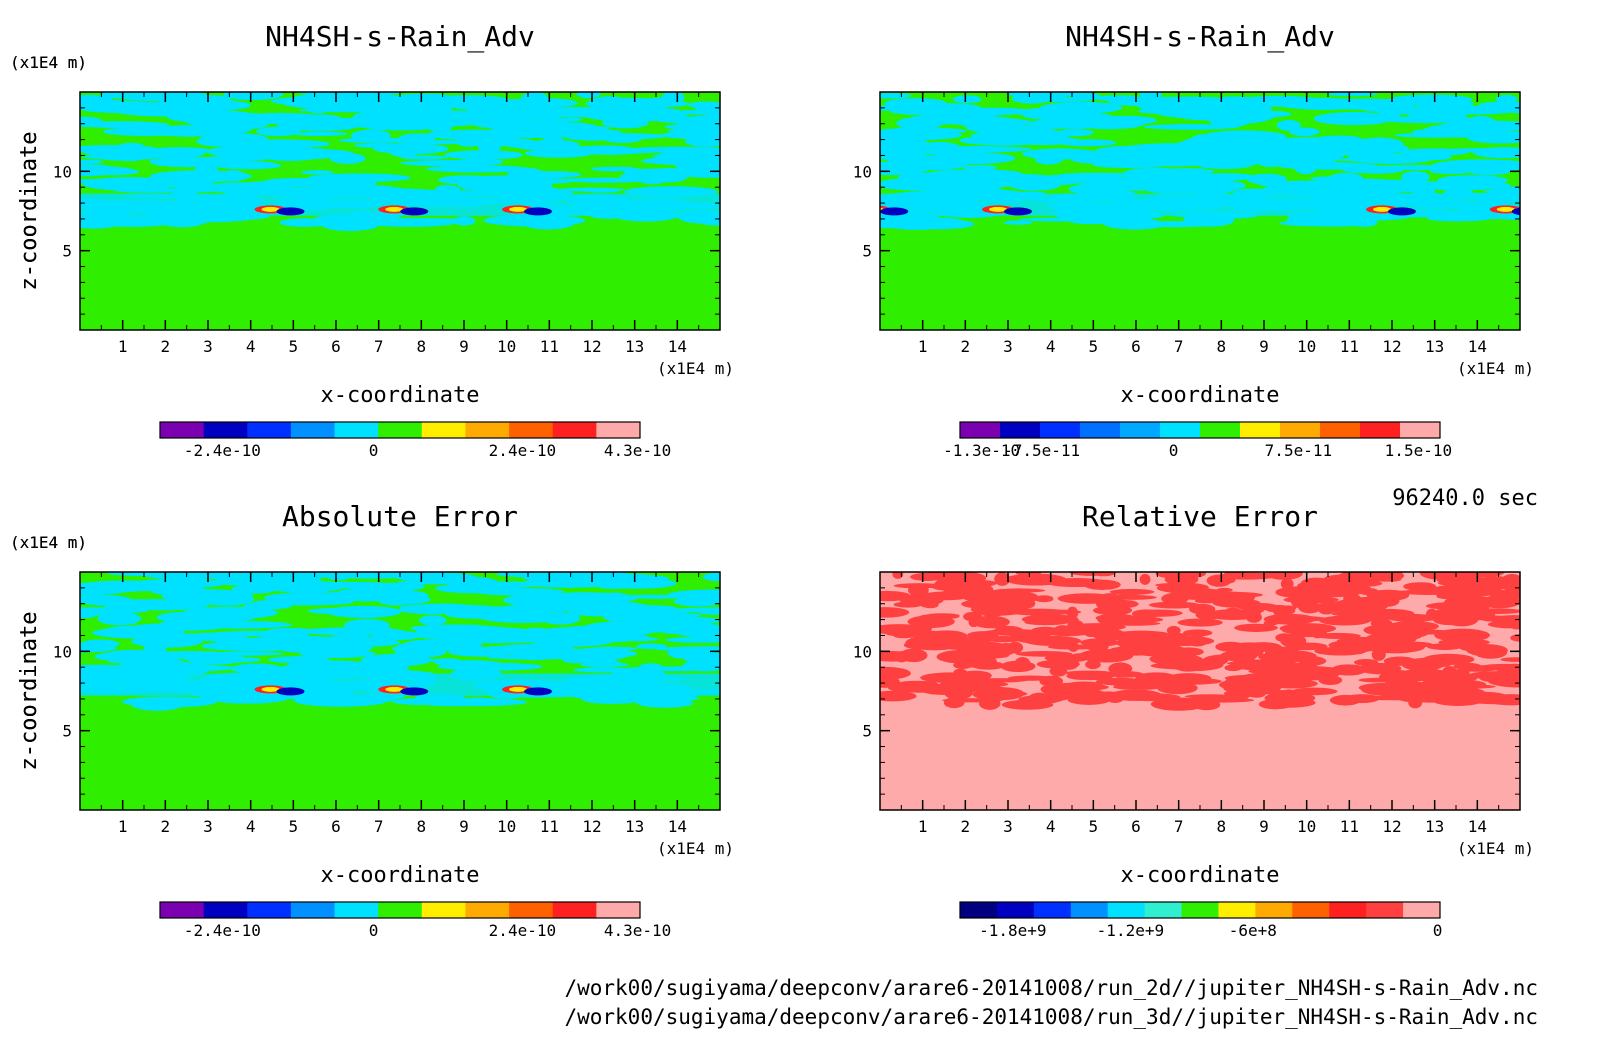  What do you see at coordinates (637, 930) in the screenshot?
I see `colorbar-tick-label: 4.3e-10` at bounding box center [637, 930].